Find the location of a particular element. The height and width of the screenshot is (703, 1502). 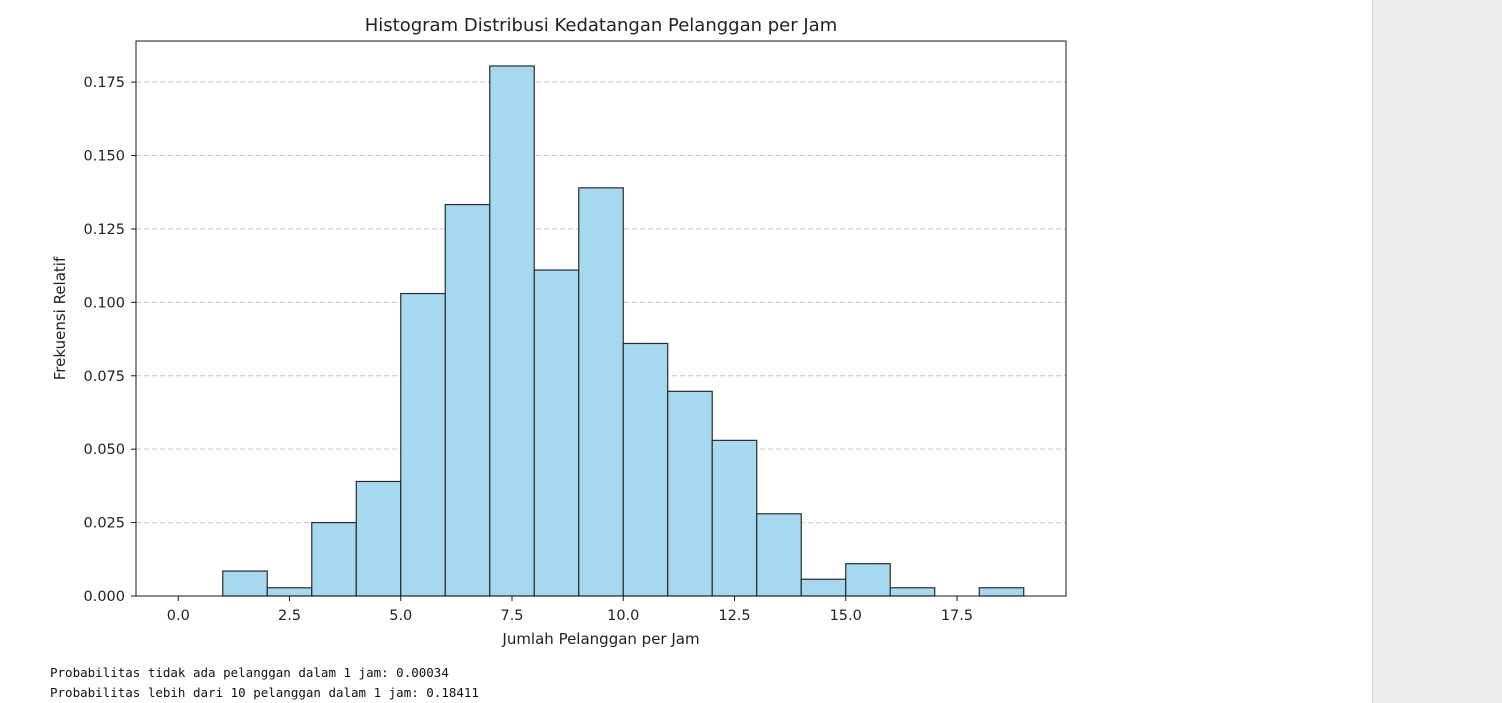

y-axis-ticks: 0.000 0.025 0.050 0.075 0.100 0.125 0.150 0.175 is located at coordinates (109, 340).